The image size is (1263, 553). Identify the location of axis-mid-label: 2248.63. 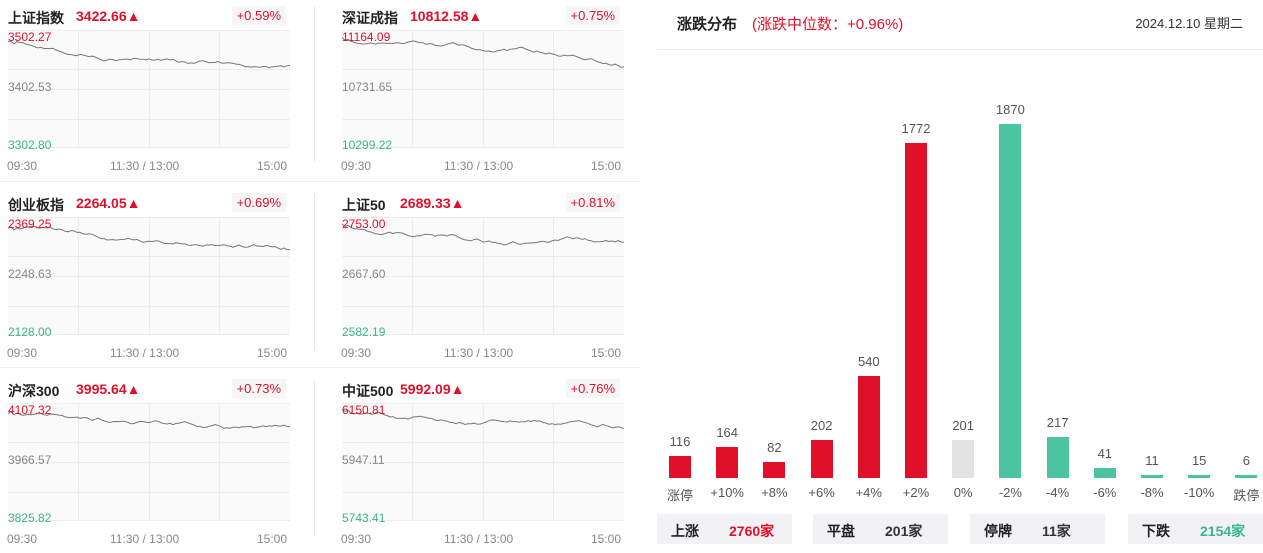
(30, 274).